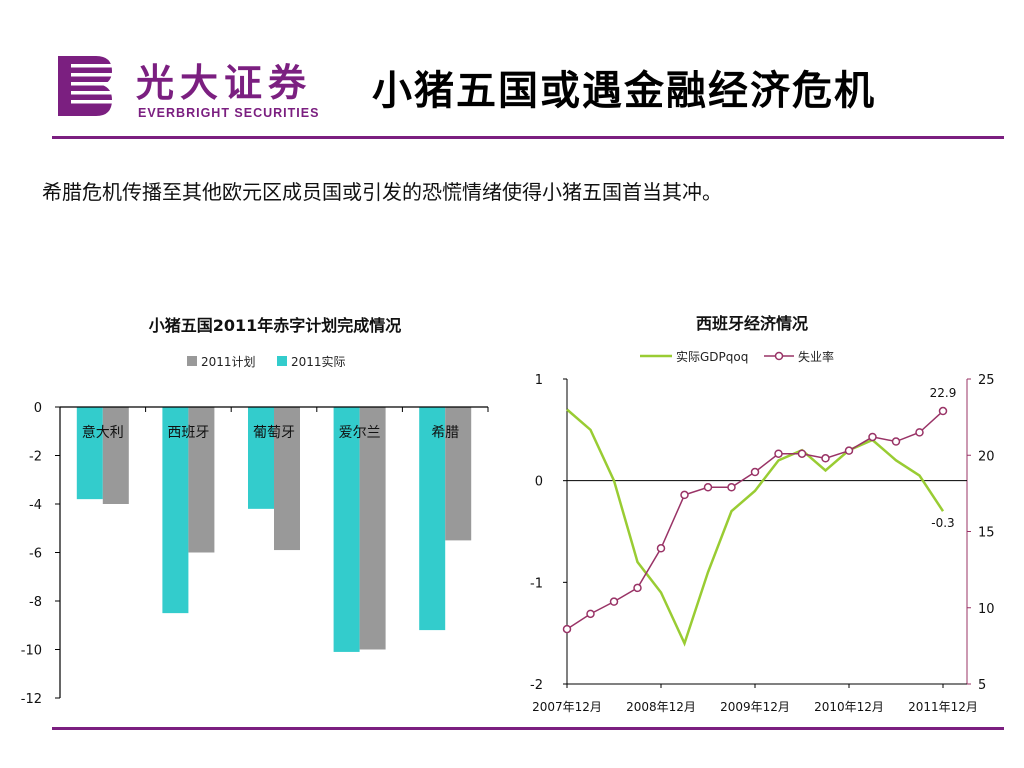 This screenshot has width=1024, height=768. What do you see at coordinates (85, 86) in the screenshot?
I see `everbright-logo-icon` at bounding box center [85, 86].